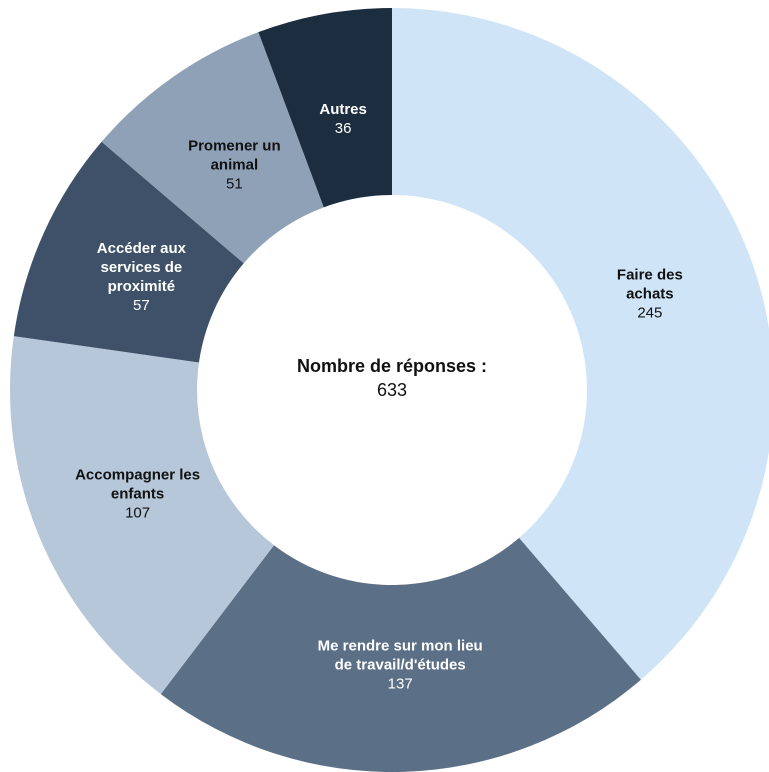  I want to click on slice-value: 245, so click(650, 313).